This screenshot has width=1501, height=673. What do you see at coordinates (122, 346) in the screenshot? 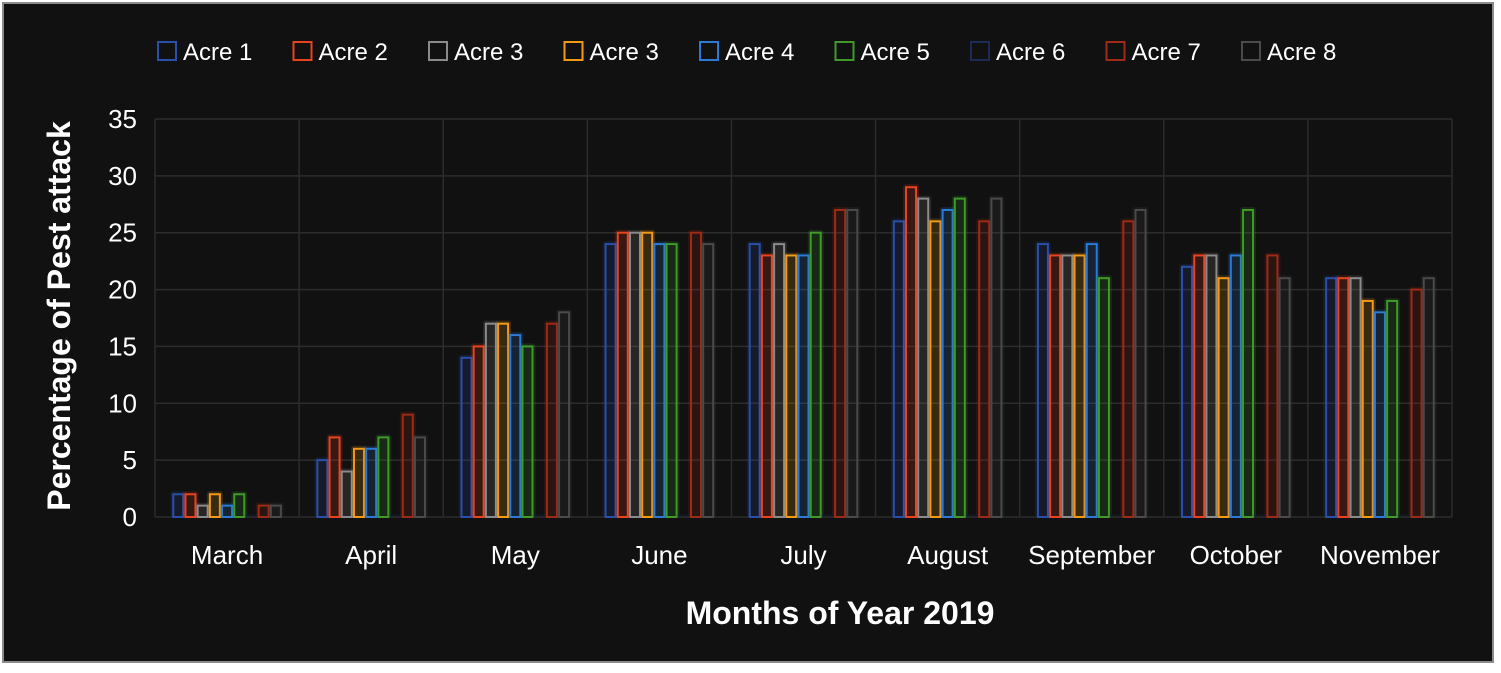
I see `y-tick-label: 15` at bounding box center [122, 346].